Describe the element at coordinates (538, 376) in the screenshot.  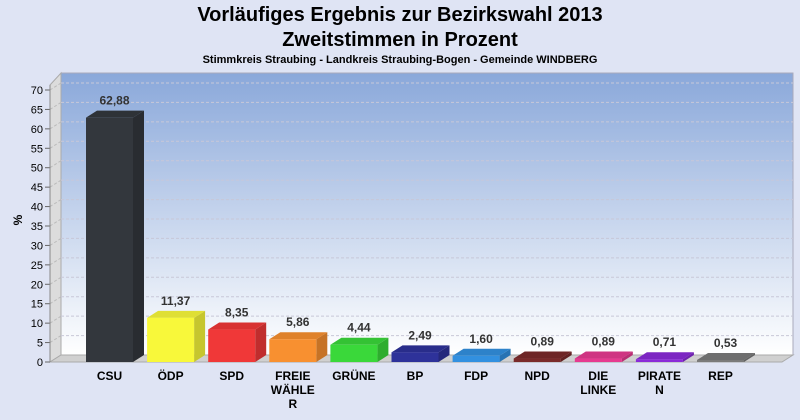
I see `x-tick-label: NPD` at that location.